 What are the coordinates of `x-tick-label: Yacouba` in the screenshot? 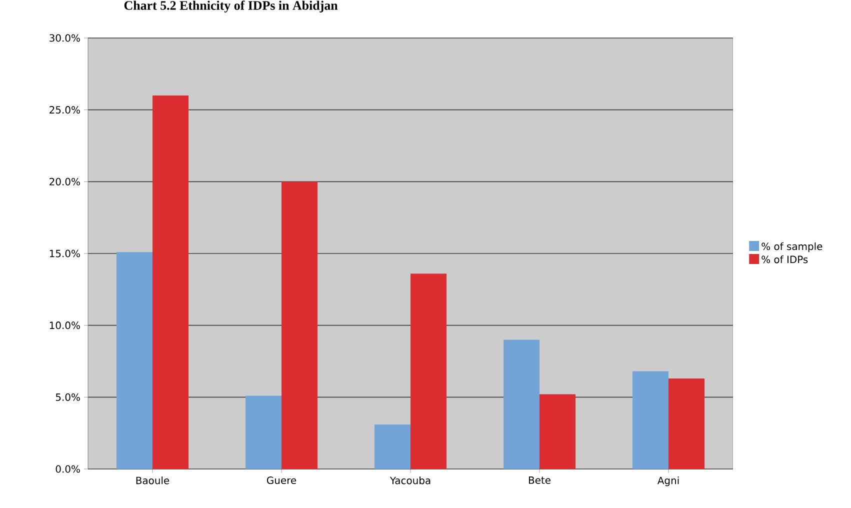 It's located at (410, 480).